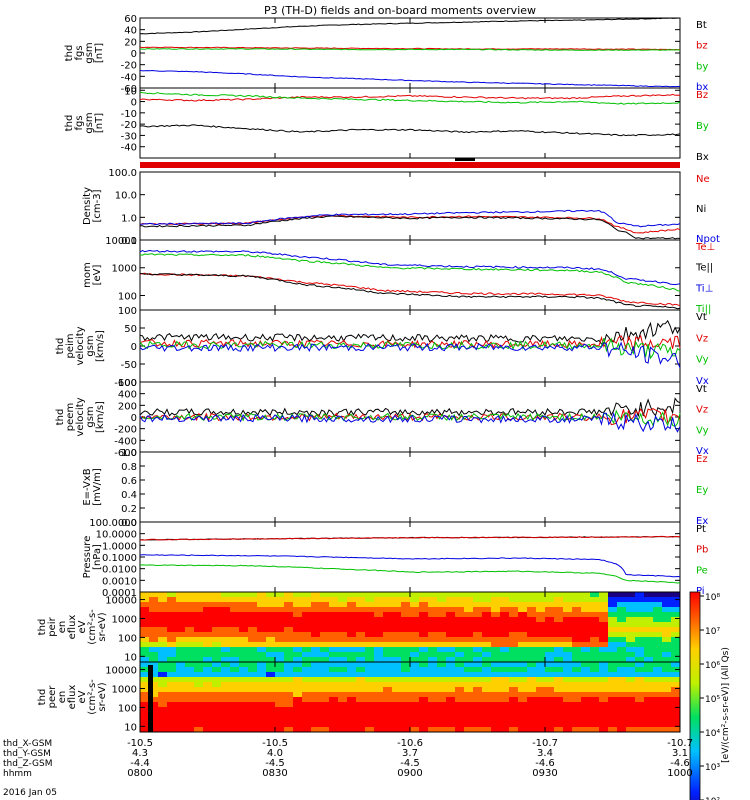 The height and width of the screenshot is (800, 750). Describe the element at coordinates (127, 296) in the screenshot. I see `y-tick-label: 100` at that location.